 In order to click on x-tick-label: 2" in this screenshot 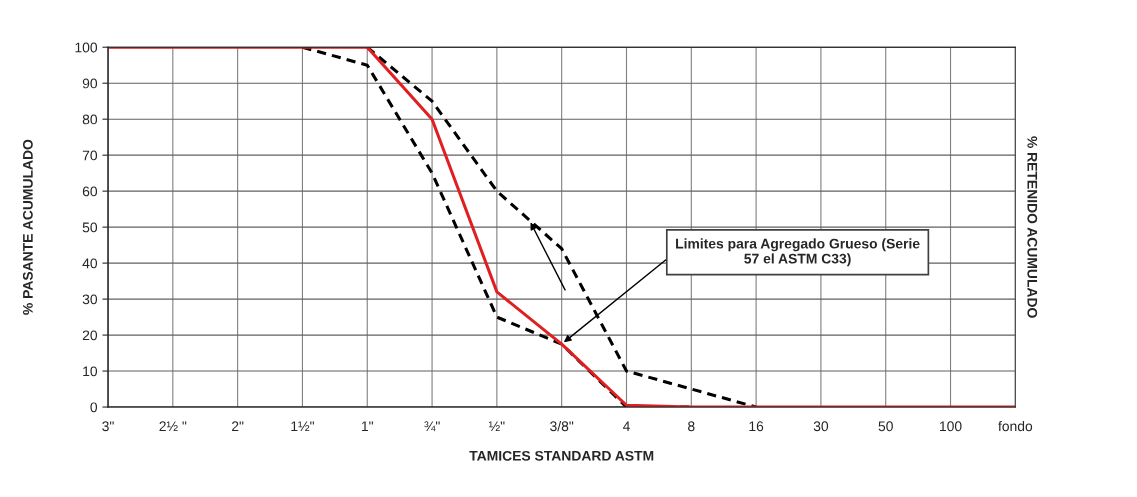, I will do `click(238, 426)`.